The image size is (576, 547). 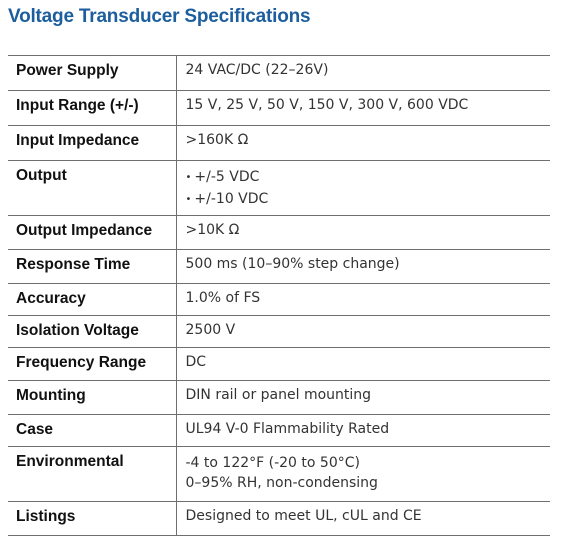 What do you see at coordinates (257, 70) in the screenshot?
I see `spec-value: 24 VAC/DC (22–26V)` at bounding box center [257, 70].